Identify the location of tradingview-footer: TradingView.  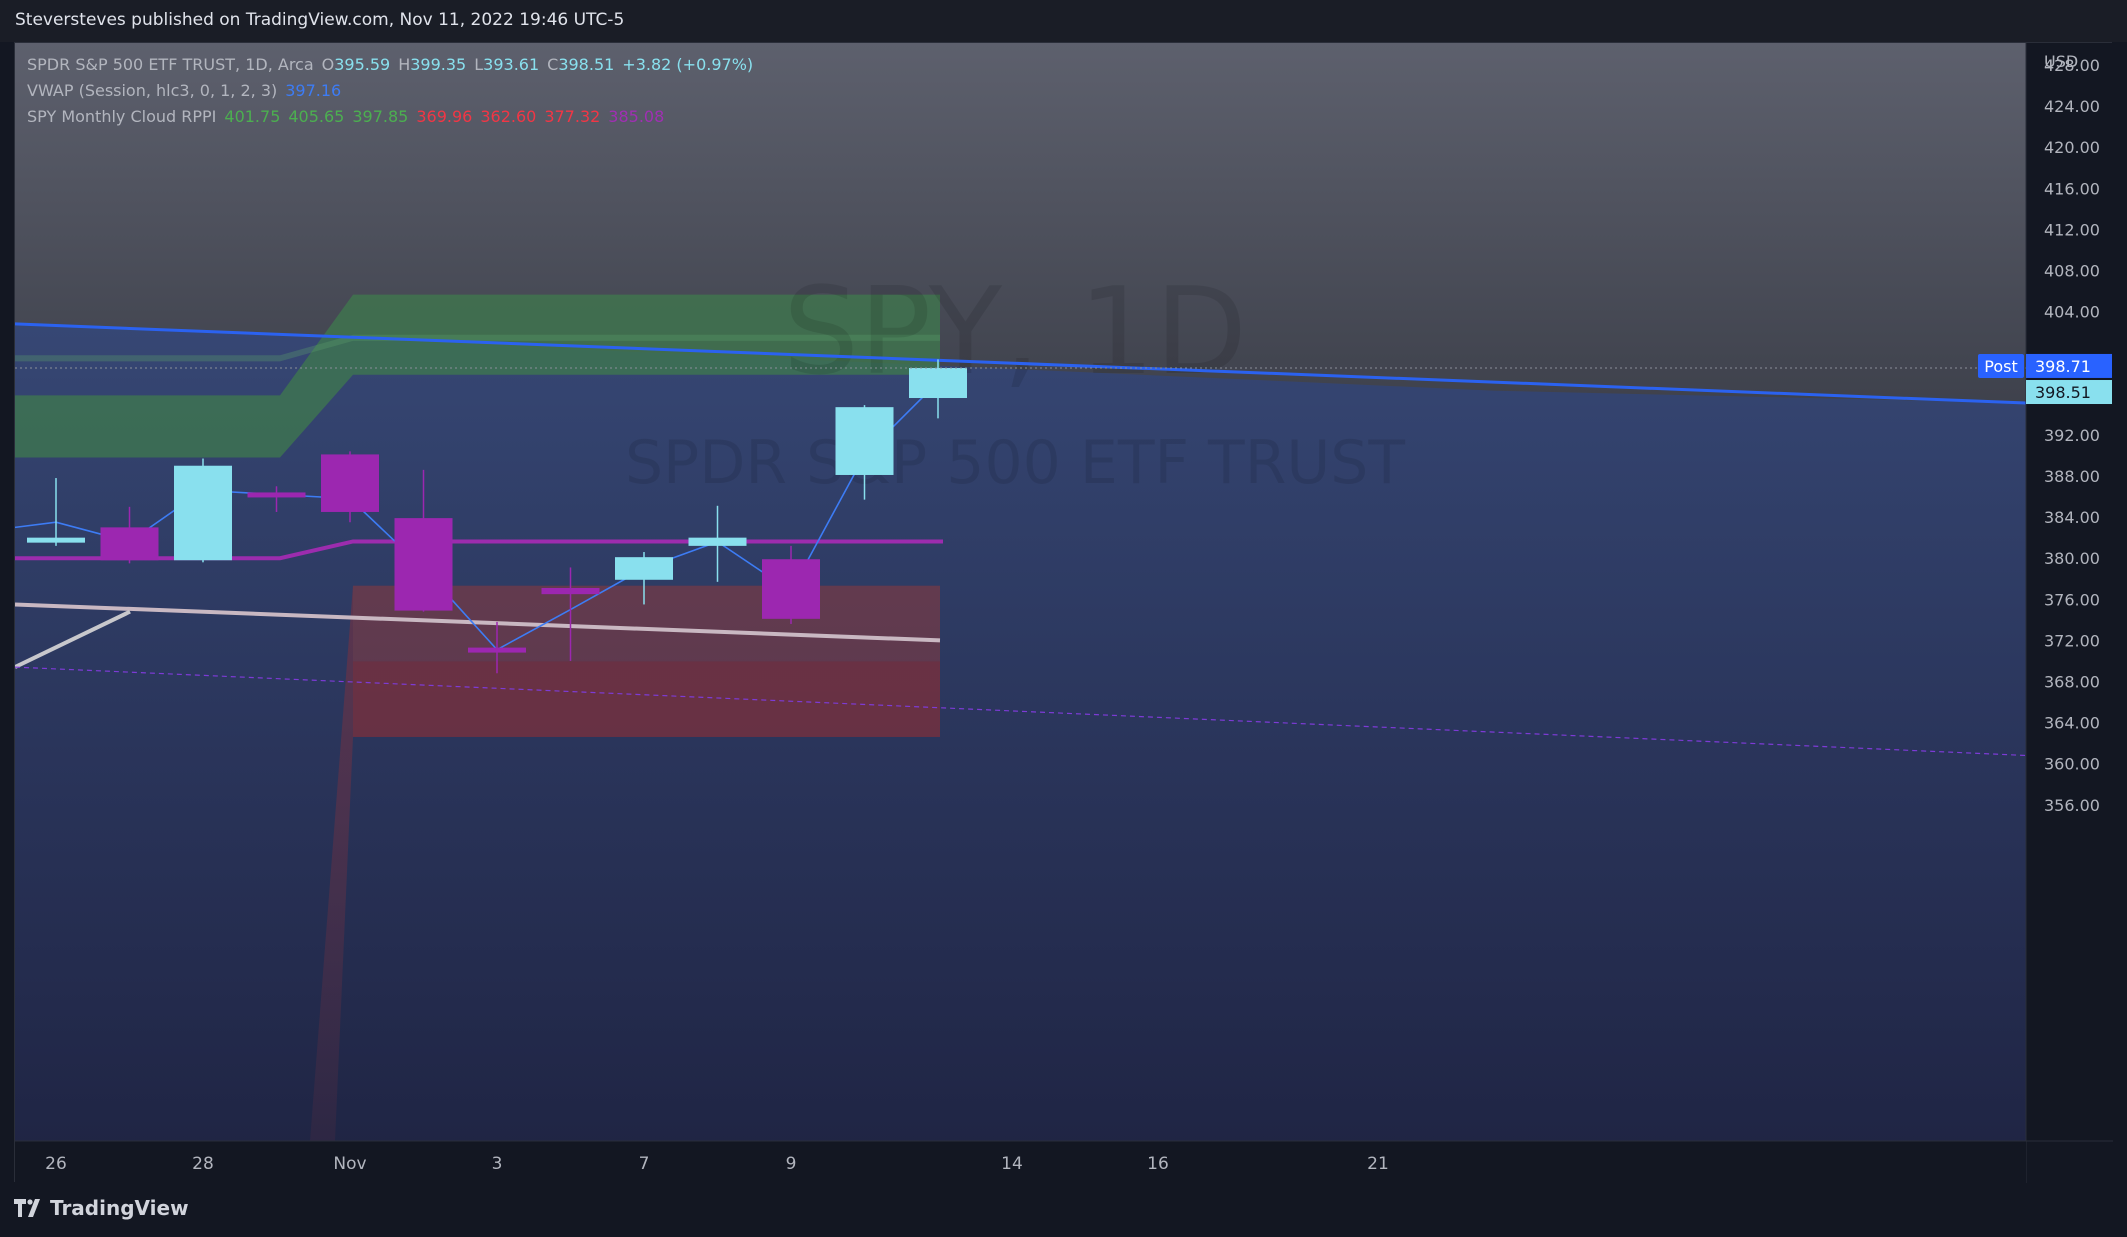
(101, 1208).